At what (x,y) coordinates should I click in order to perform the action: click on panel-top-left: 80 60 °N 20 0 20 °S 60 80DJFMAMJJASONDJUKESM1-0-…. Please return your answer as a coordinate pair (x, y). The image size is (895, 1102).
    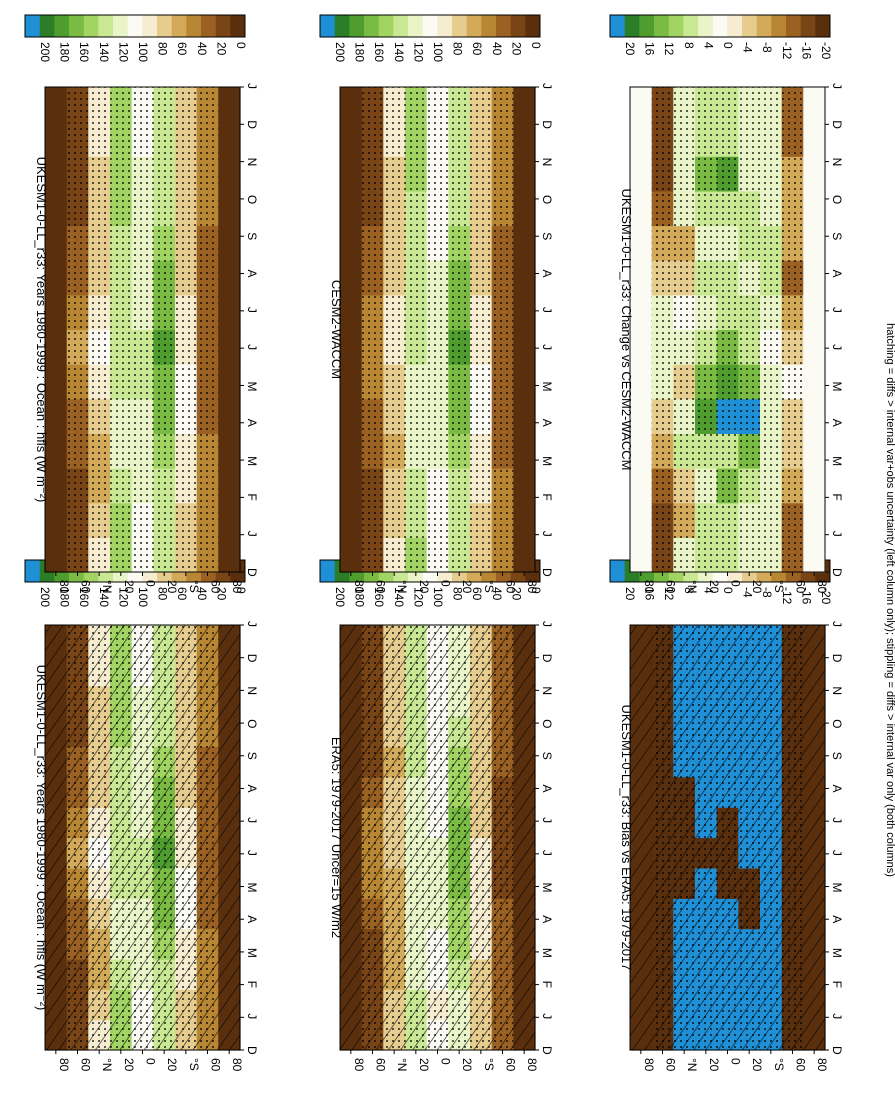
    Looking at the image, I should click on (141, 815).